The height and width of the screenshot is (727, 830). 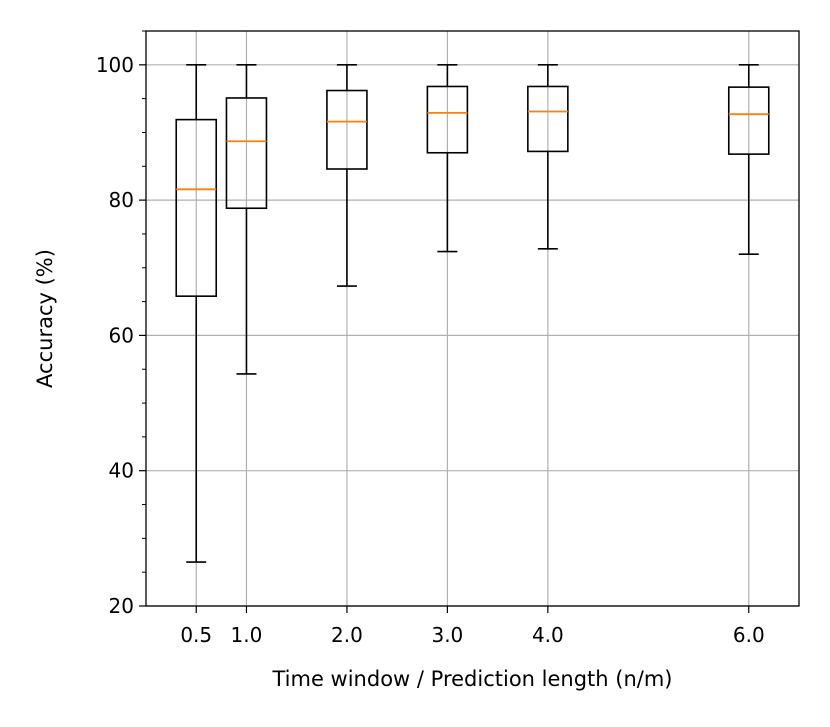 What do you see at coordinates (45, 318) in the screenshot?
I see `y-axis-label: Accuracy (%)` at bounding box center [45, 318].